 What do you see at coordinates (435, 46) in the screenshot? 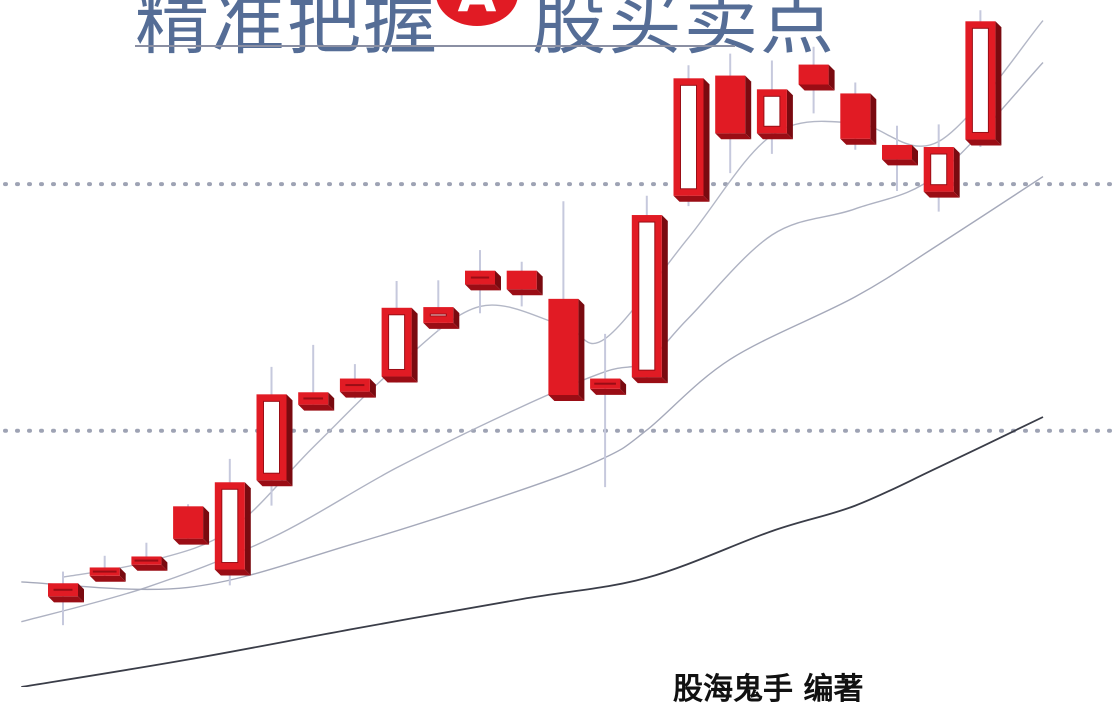
I see `title-underline` at bounding box center [435, 46].